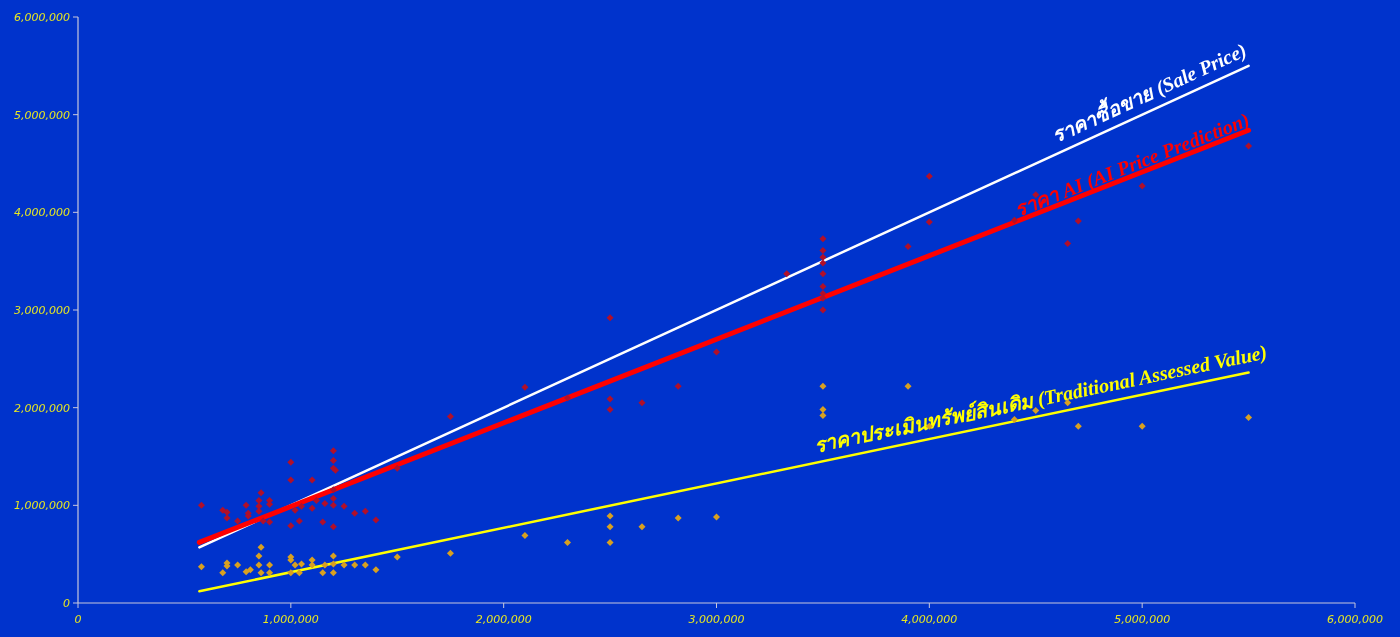 This screenshot has height=637, width=1400. I want to click on y-tick-label: 0, so click(66, 603).